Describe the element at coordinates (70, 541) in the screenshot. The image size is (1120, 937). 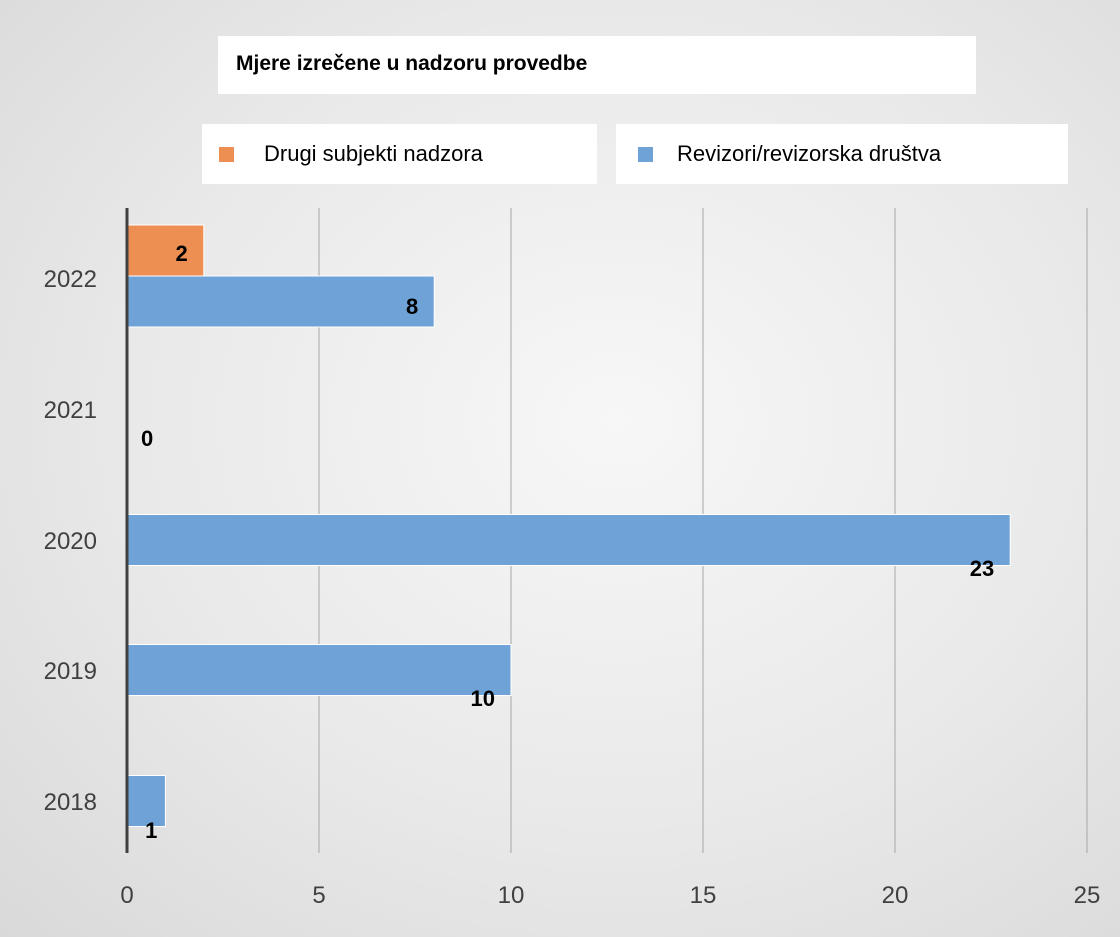
I see `y-tick-label-2020: 2020` at that location.